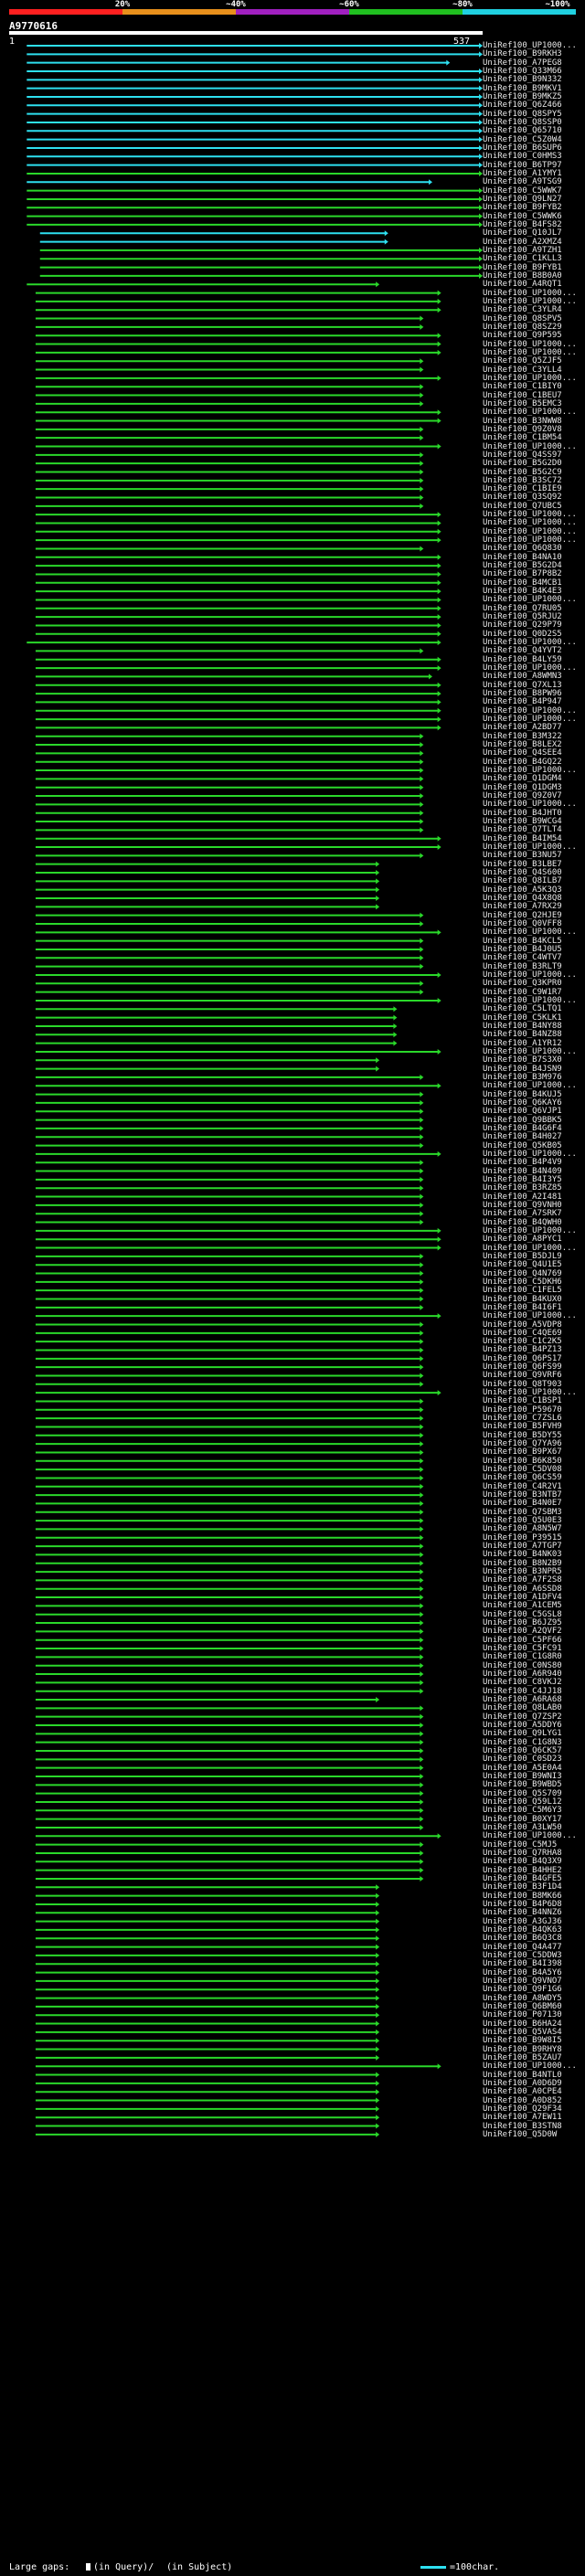 This screenshot has width=585, height=2576. Describe the element at coordinates (522, 2100) in the screenshot. I see `hit-label: UniRef100_A0D852` at that location.